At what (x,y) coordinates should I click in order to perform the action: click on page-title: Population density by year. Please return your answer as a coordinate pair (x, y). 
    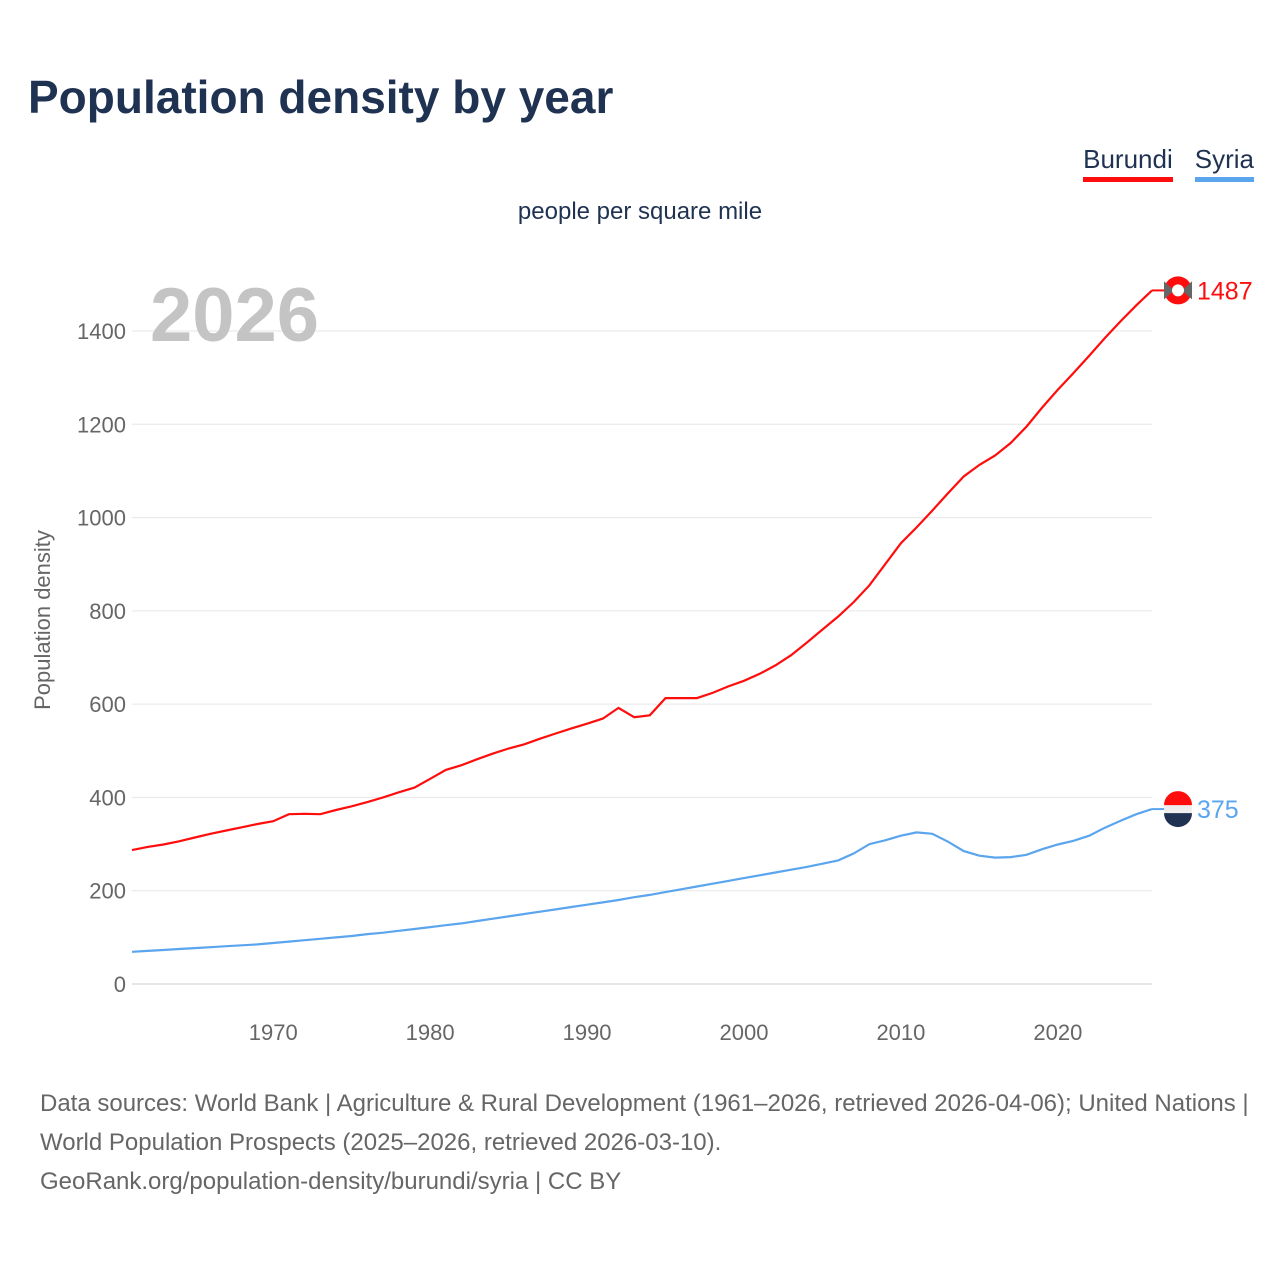
    Looking at the image, I should click on (321, 97).